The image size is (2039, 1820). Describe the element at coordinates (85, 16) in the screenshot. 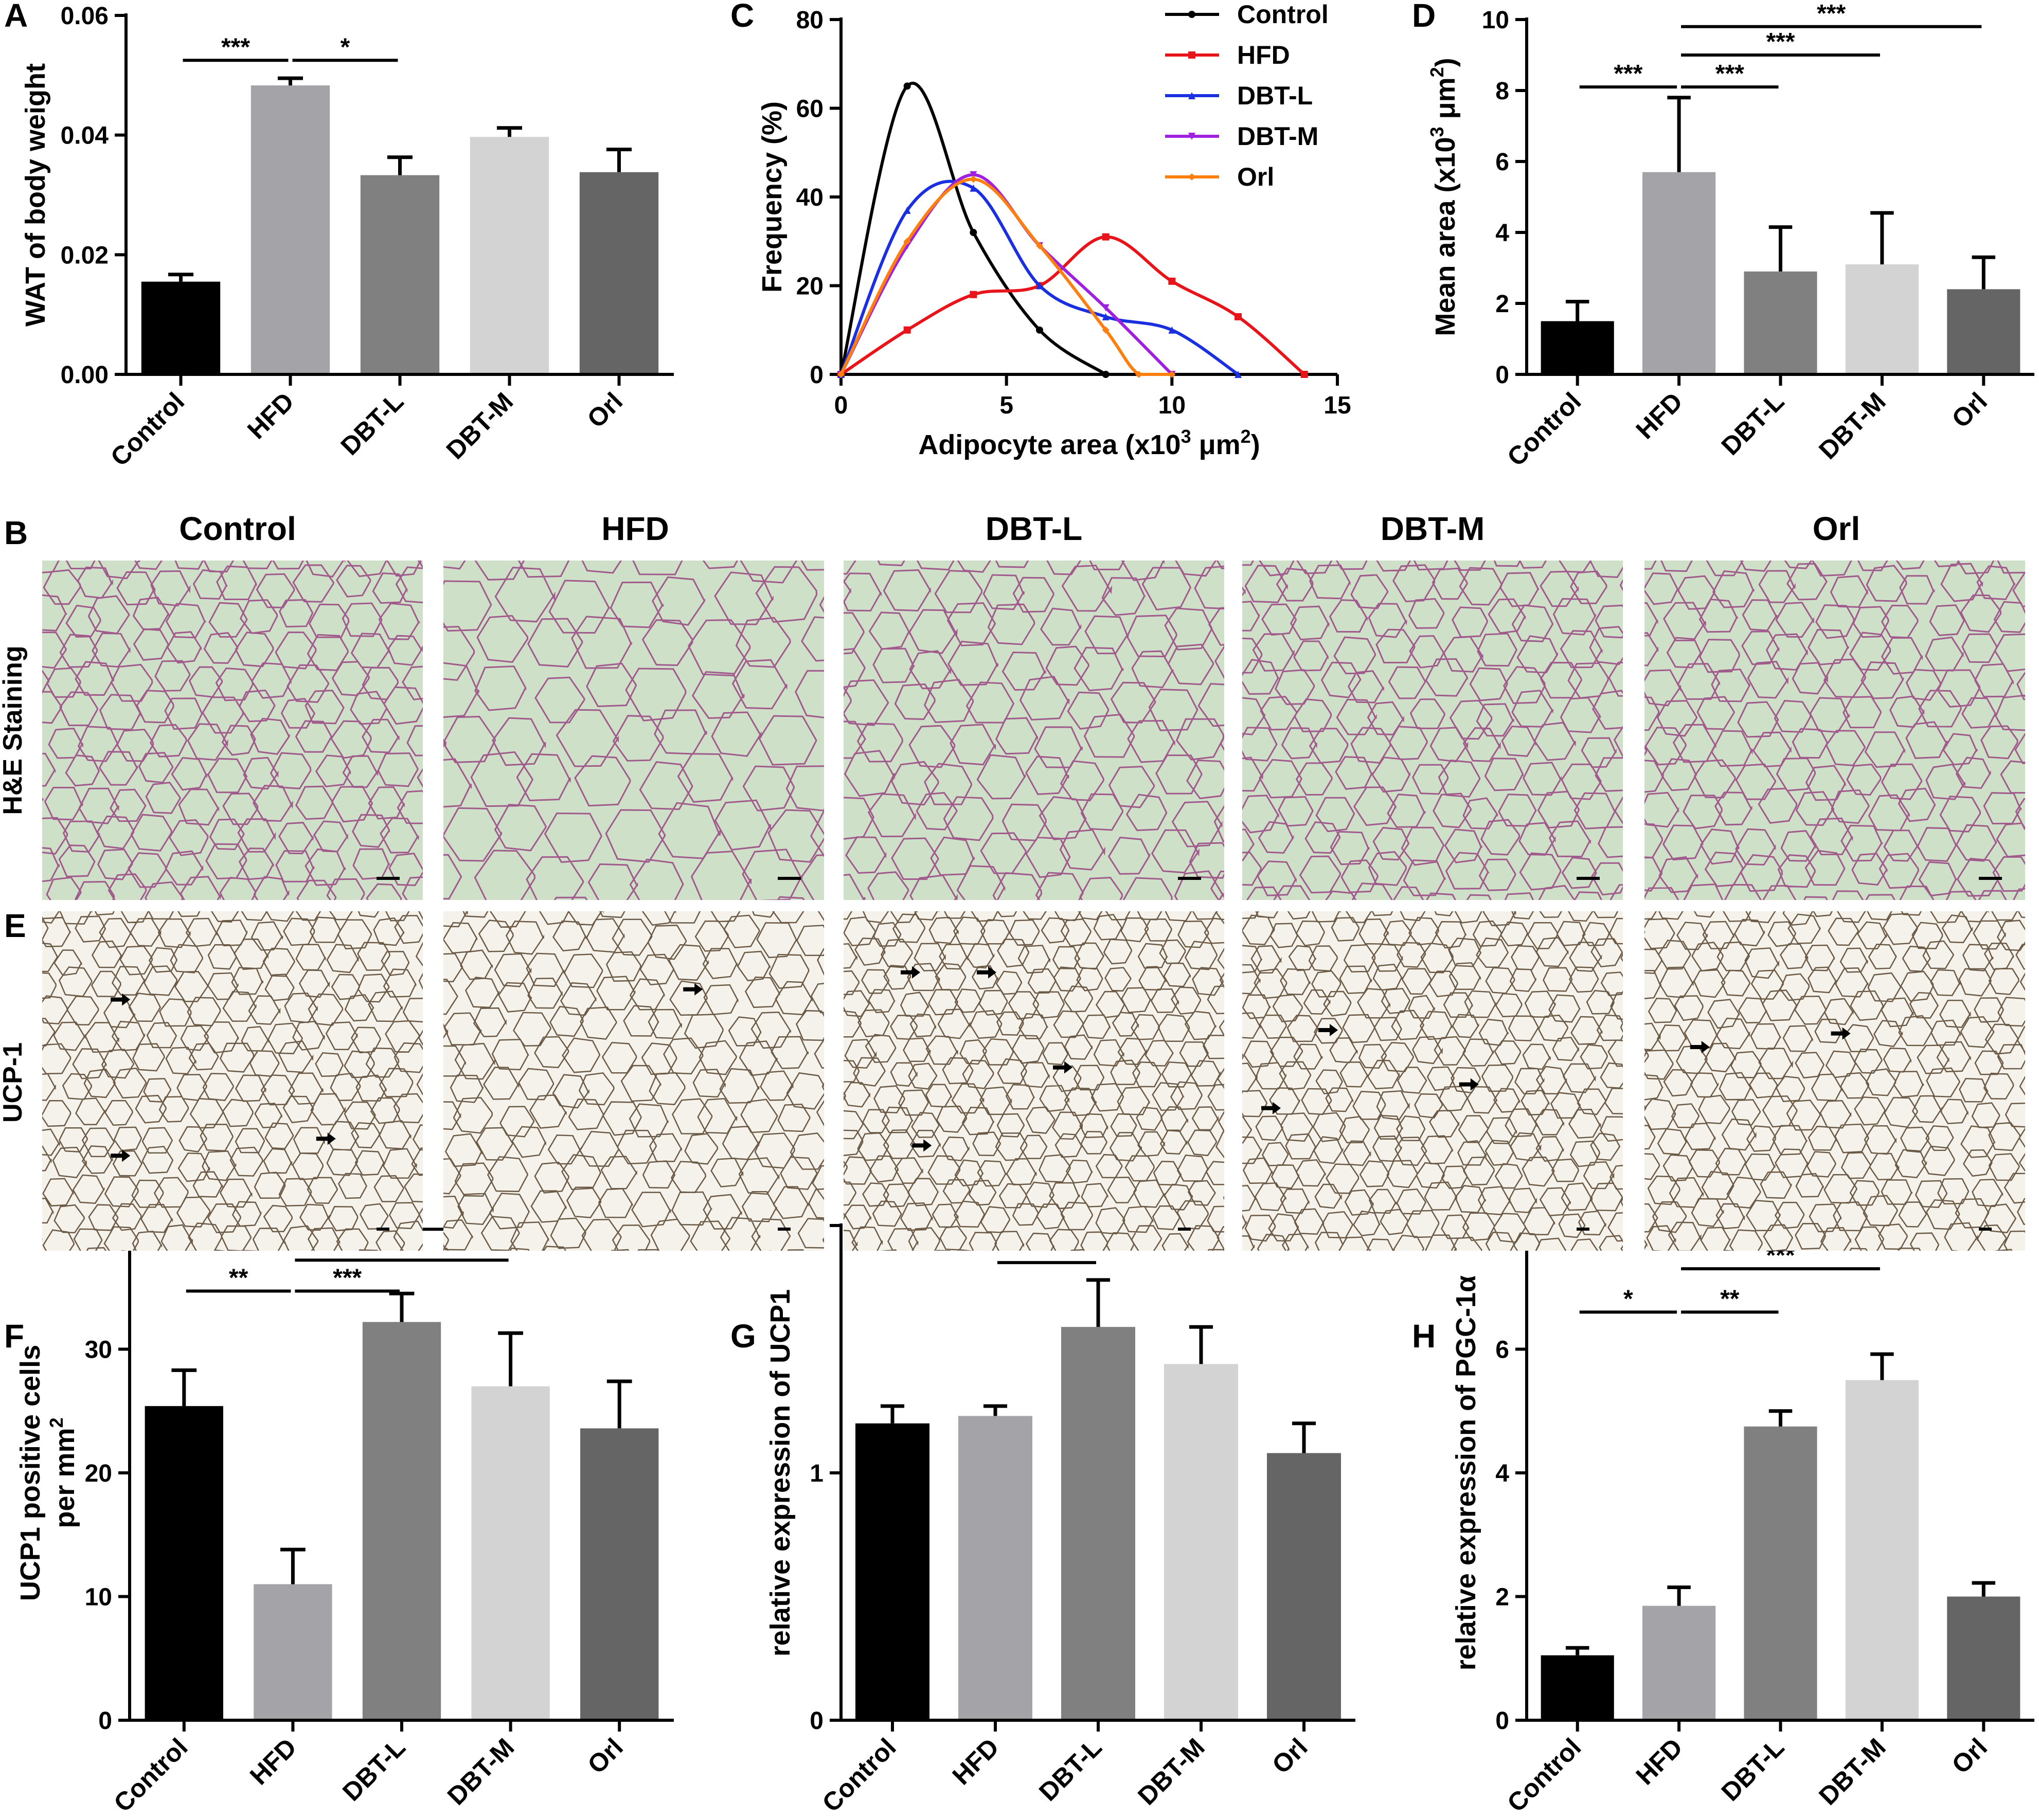

I see `y-tick-label: 0.06` at that location.